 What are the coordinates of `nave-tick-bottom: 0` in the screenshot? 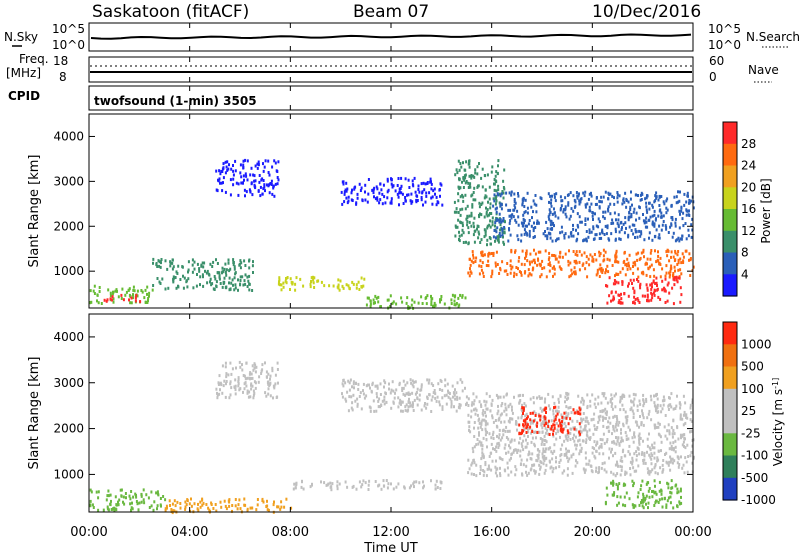 It's located at (713, 77).